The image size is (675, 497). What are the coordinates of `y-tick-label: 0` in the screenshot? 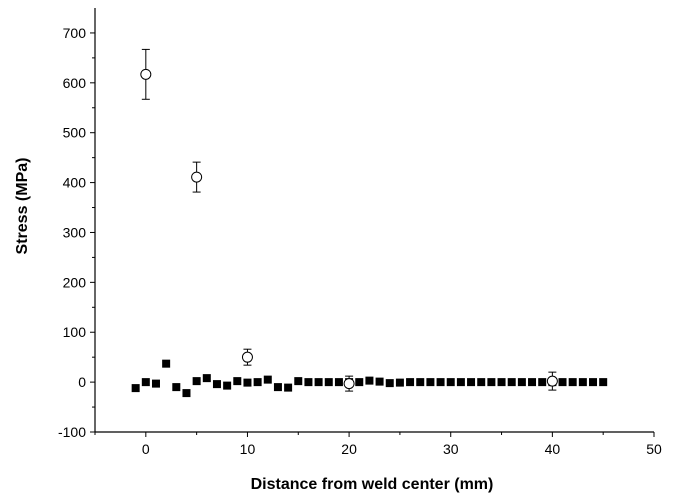 It's located at (82, 382).